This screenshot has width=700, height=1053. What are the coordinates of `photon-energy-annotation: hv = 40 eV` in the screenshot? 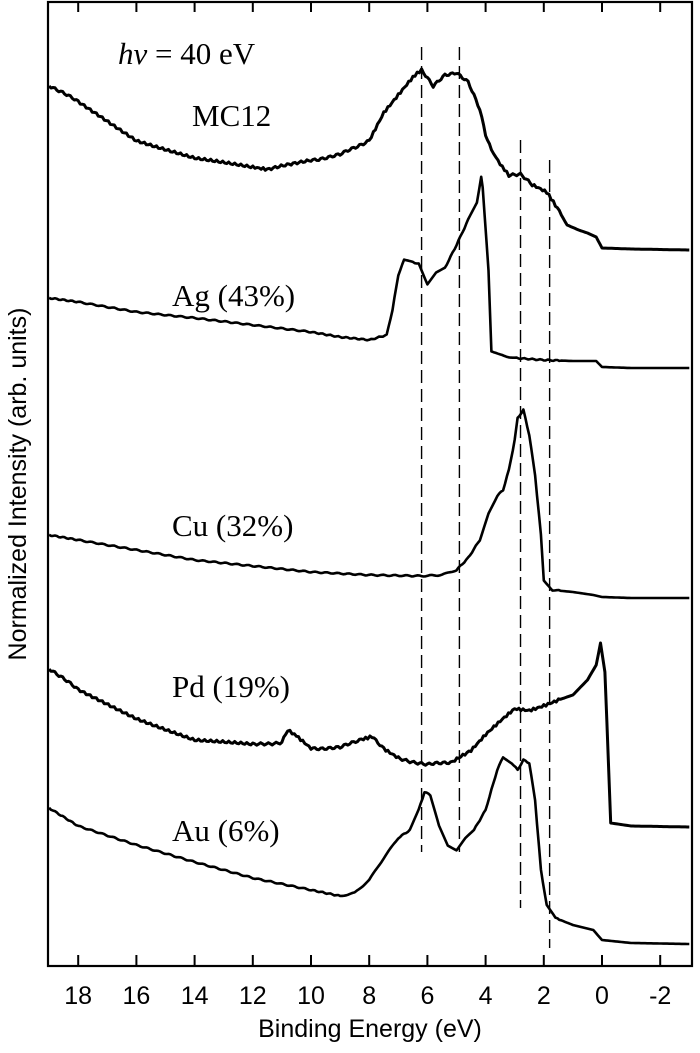 It's located at (187, 53).